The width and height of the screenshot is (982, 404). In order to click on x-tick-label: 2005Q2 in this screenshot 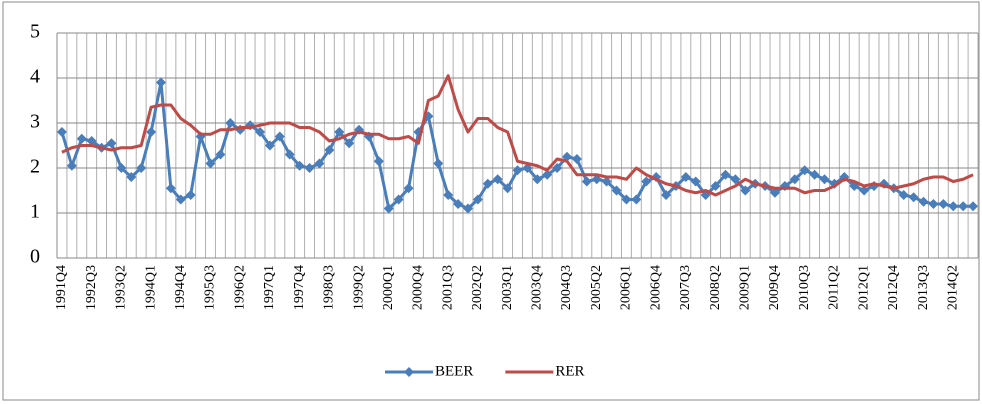, I will do `click(596, 287)`.